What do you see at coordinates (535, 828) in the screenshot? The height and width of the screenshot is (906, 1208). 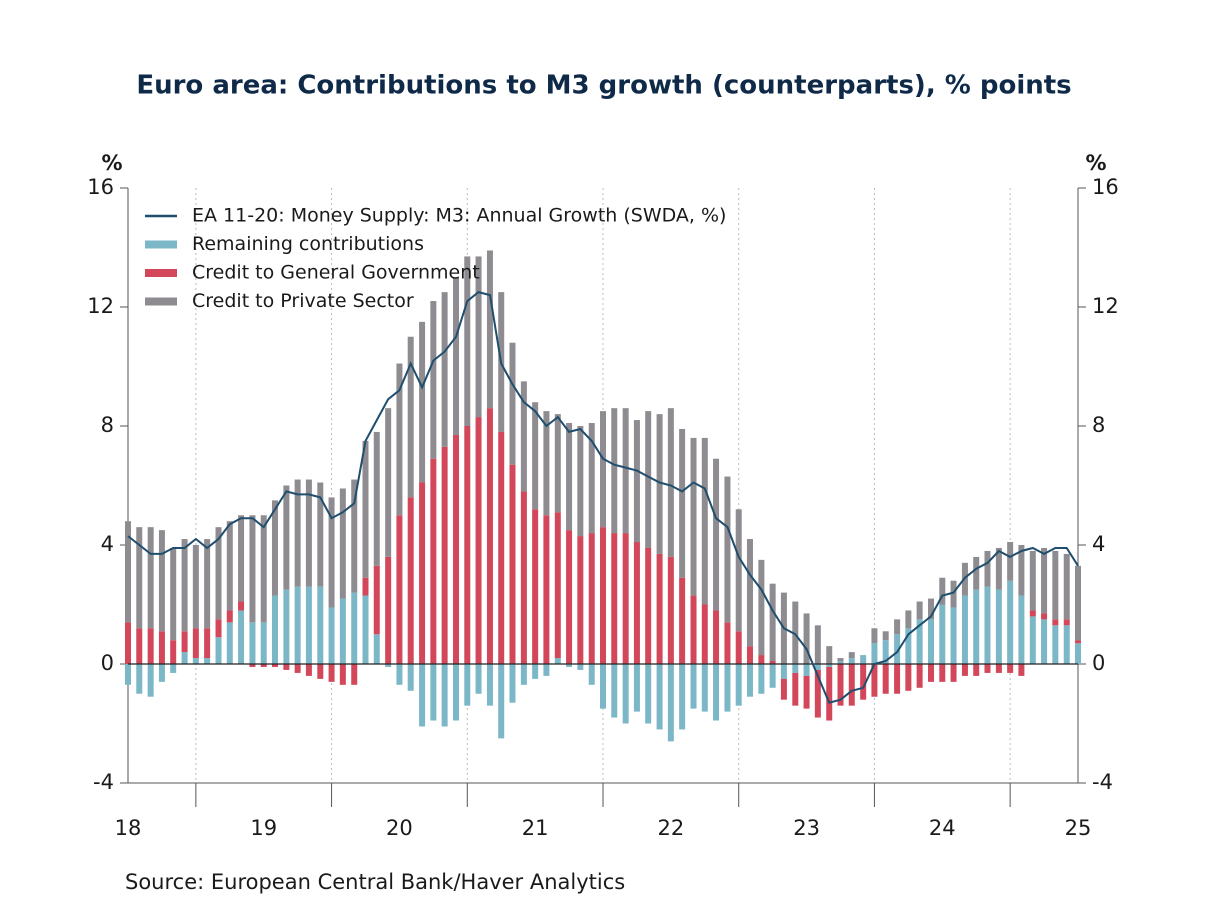 I see `x-tick-label: 21` at bounding box center [535, 828].